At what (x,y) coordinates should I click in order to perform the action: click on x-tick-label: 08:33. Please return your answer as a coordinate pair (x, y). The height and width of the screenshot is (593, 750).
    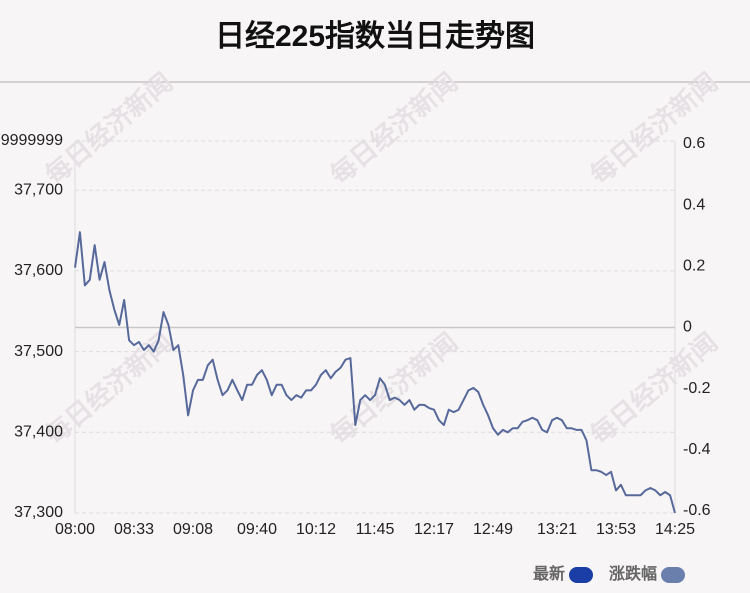
    Looking at the image, I should click on (134, 529).